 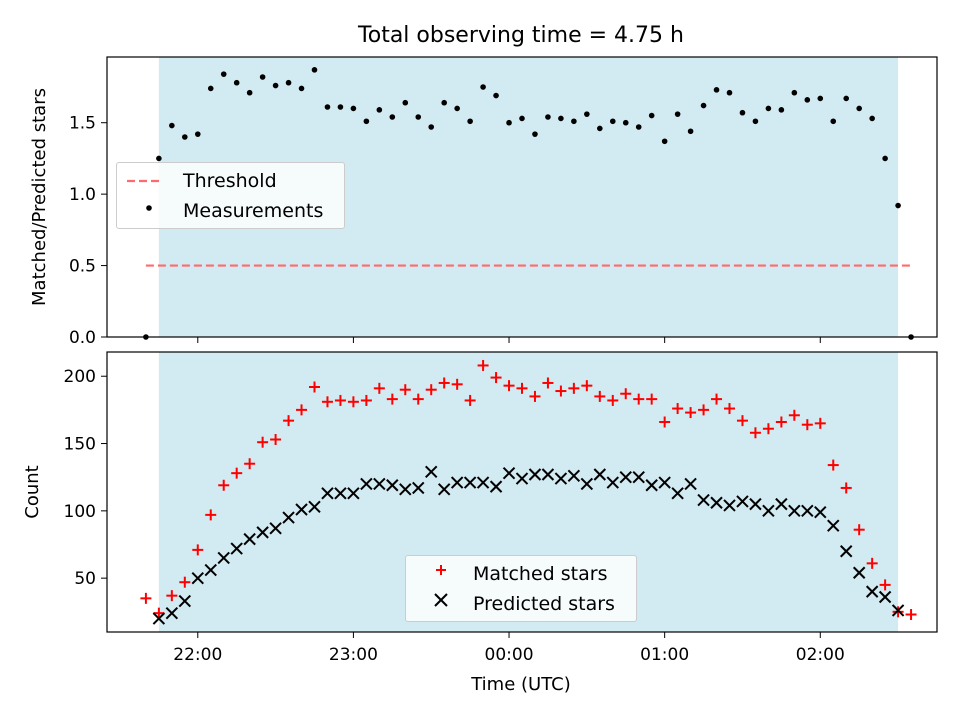 I want to click on matched-stars-legend-marker, so click(x=441, y=570).